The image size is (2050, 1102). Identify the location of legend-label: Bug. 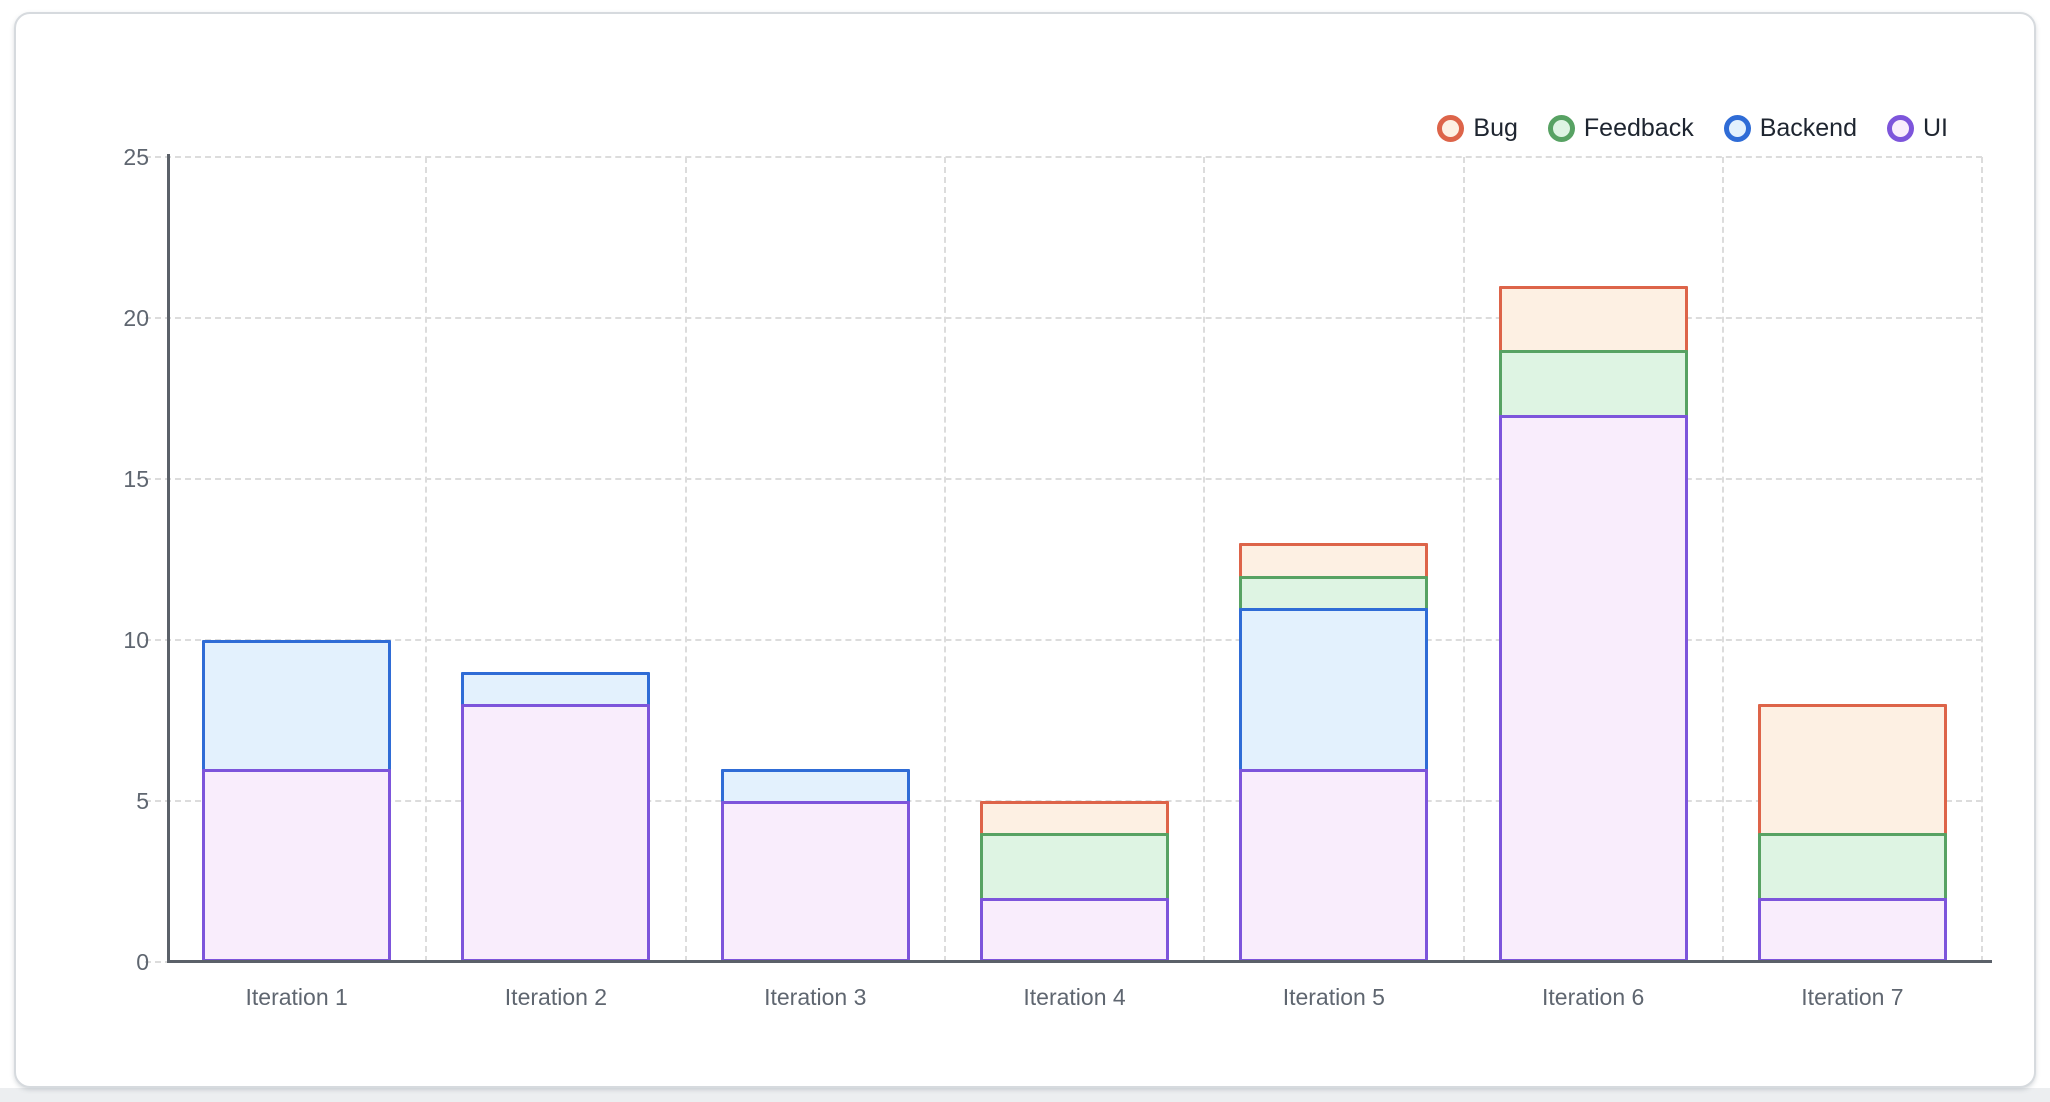
(1495, 127).